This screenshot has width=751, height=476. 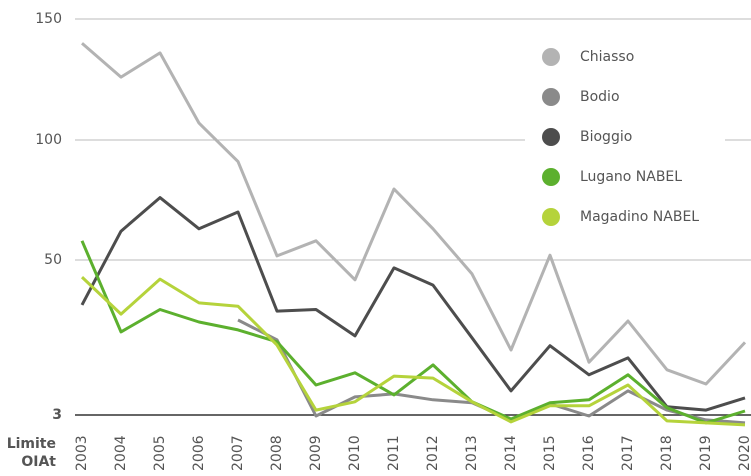 What do you see at coordinates (53, 260) in the screenshot?
I see `y-tick-label: 50` at bounding box center [53, 260].